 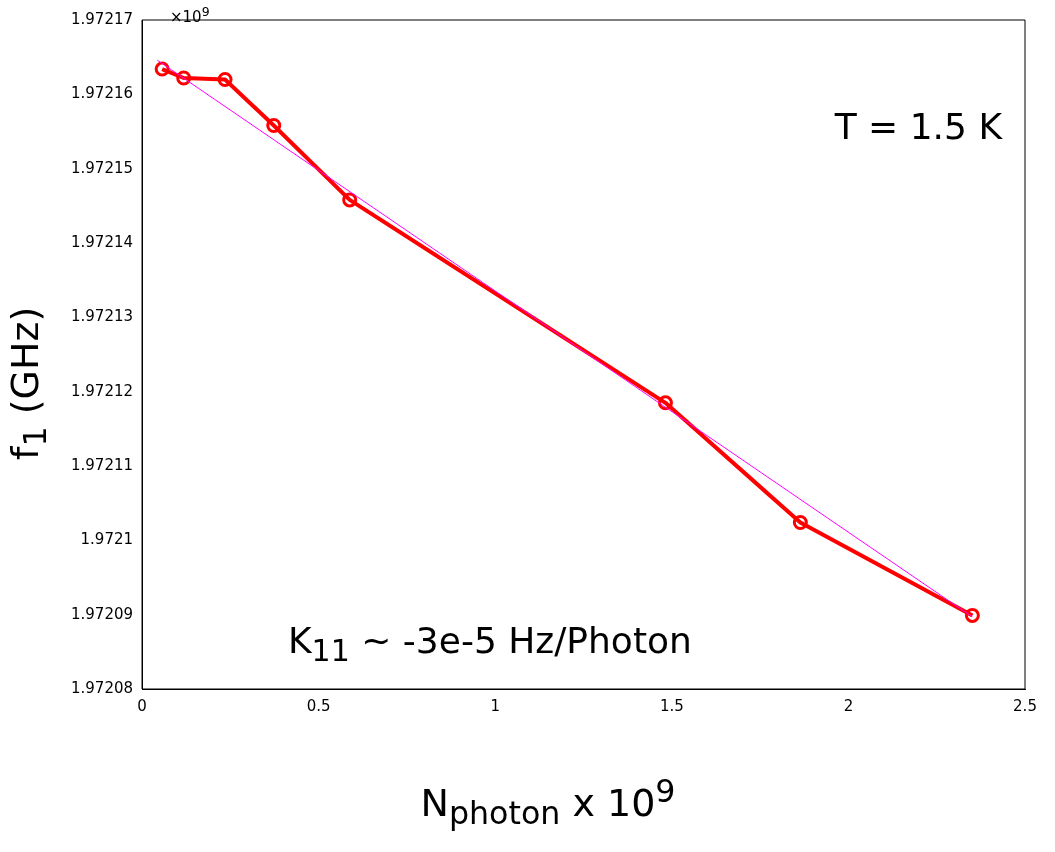 I want to click on y-tick-label: 1.97212, so click(x=102, y=390).